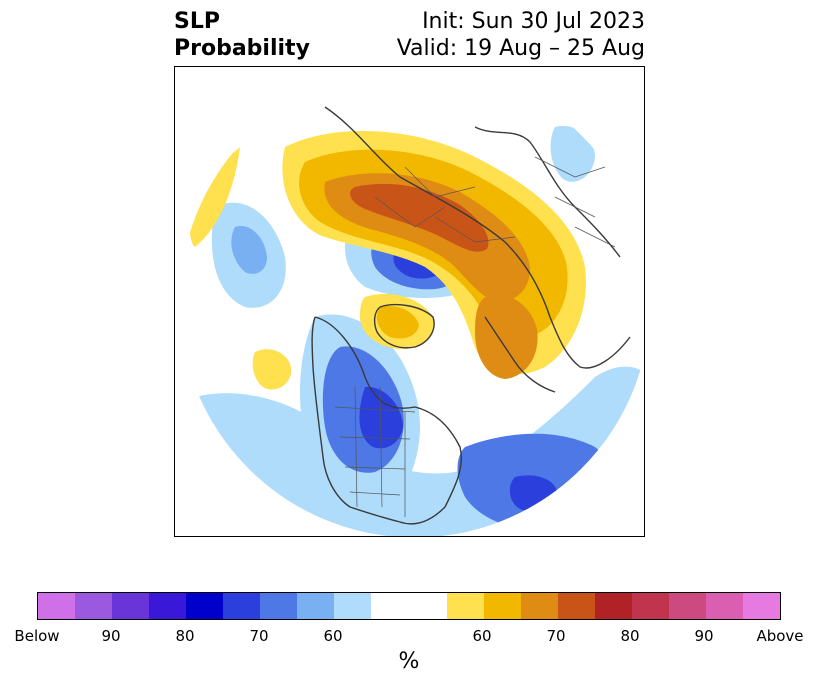 This screenshot has height=686, width=819. I want to click on below-region-pacific-west-core, so click(249, 250).